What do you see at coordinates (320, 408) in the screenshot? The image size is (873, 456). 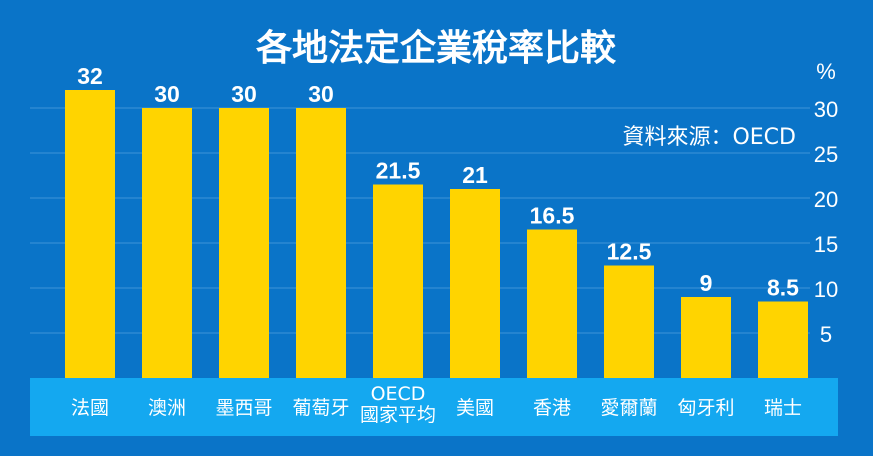 I see `category-label: 葡萄牙` at bounding box center [320, 408].